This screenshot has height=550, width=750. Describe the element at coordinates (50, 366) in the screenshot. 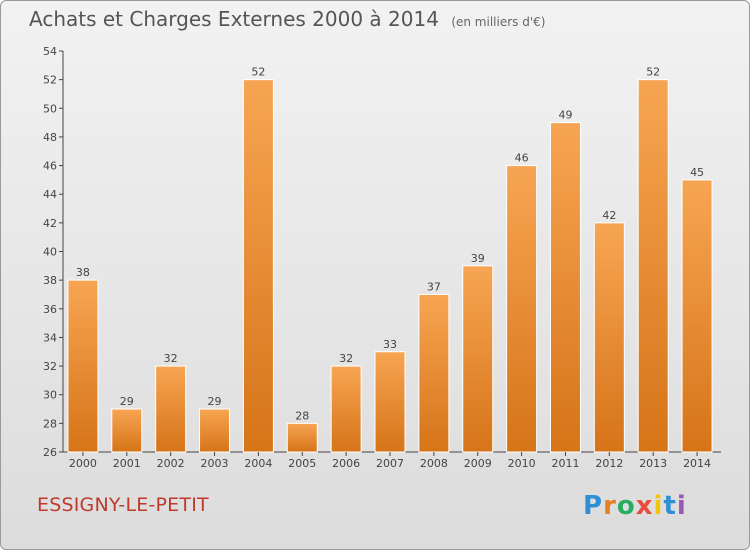

I see `y-tick-label: 32` at that location.